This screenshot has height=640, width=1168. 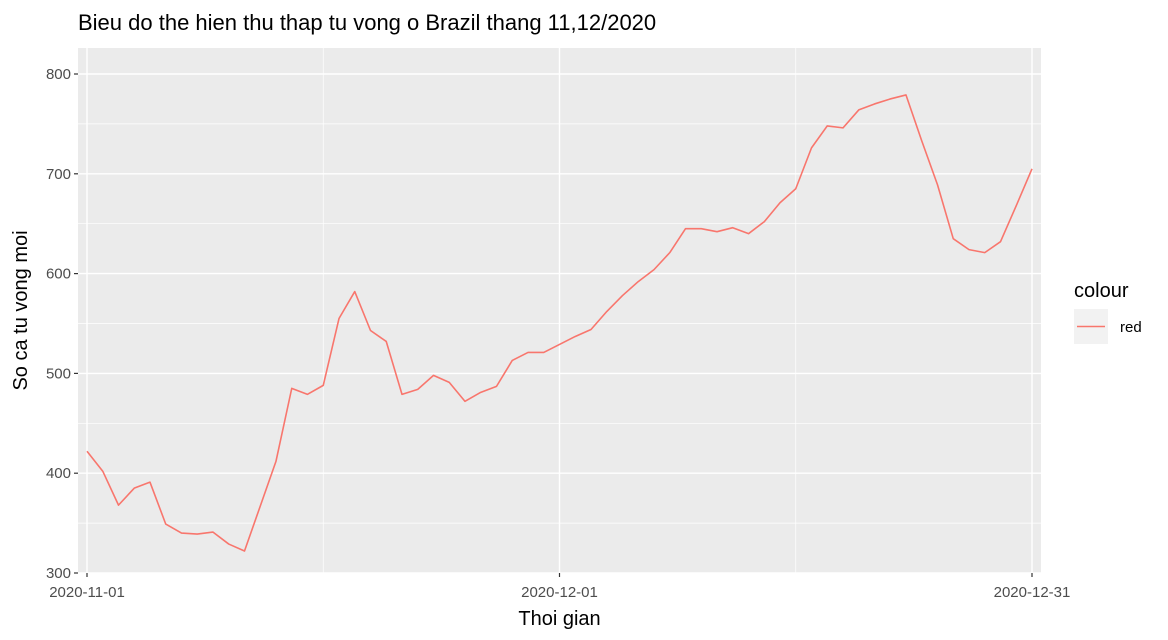 I want to click on y-tick-label: 400, so click(x=58, y=473).